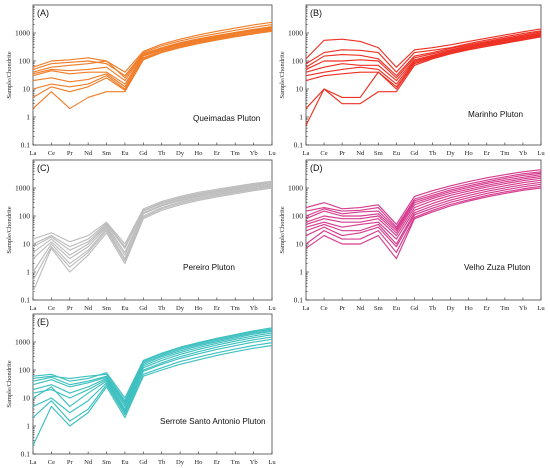  I want to click on panel-e-x-tick-label-nd: Nd, so click(88, 462).